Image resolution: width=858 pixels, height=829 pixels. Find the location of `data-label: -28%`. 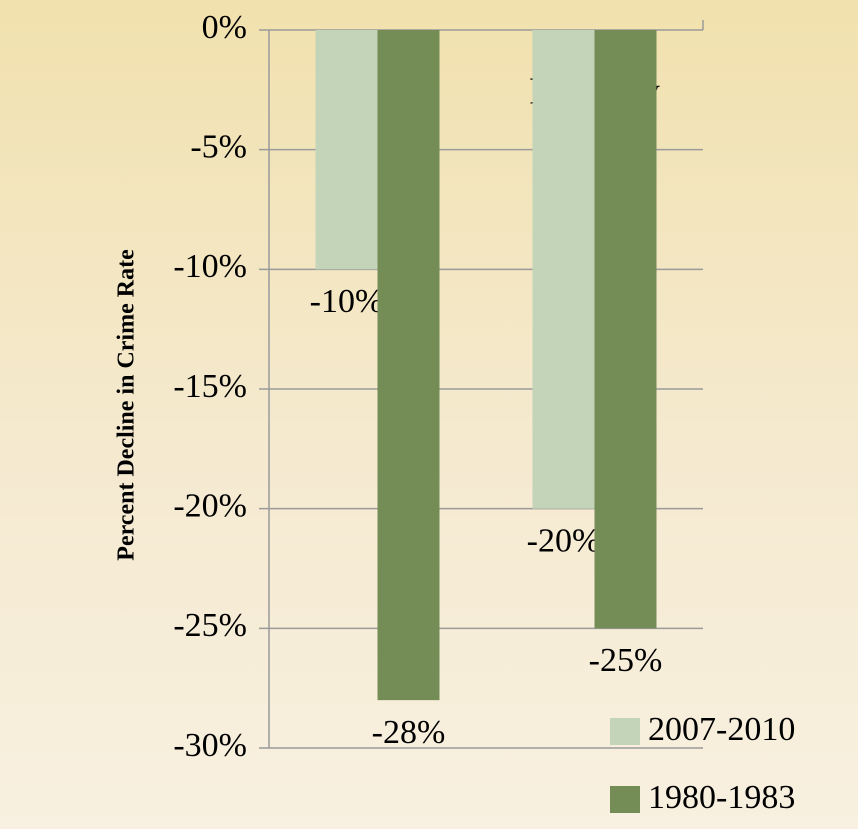

data-label: -28% is located at coordinates (409, 732).